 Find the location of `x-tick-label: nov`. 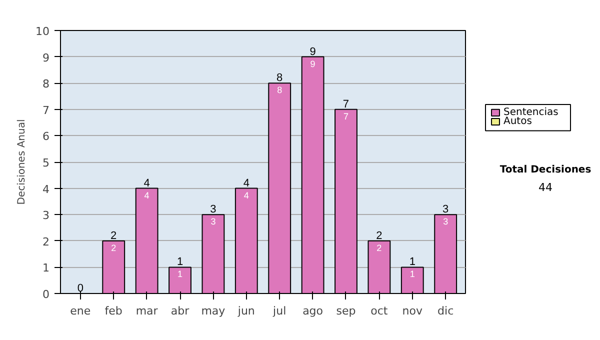

x-tick-label: nov is located at coordinates (412, 311).